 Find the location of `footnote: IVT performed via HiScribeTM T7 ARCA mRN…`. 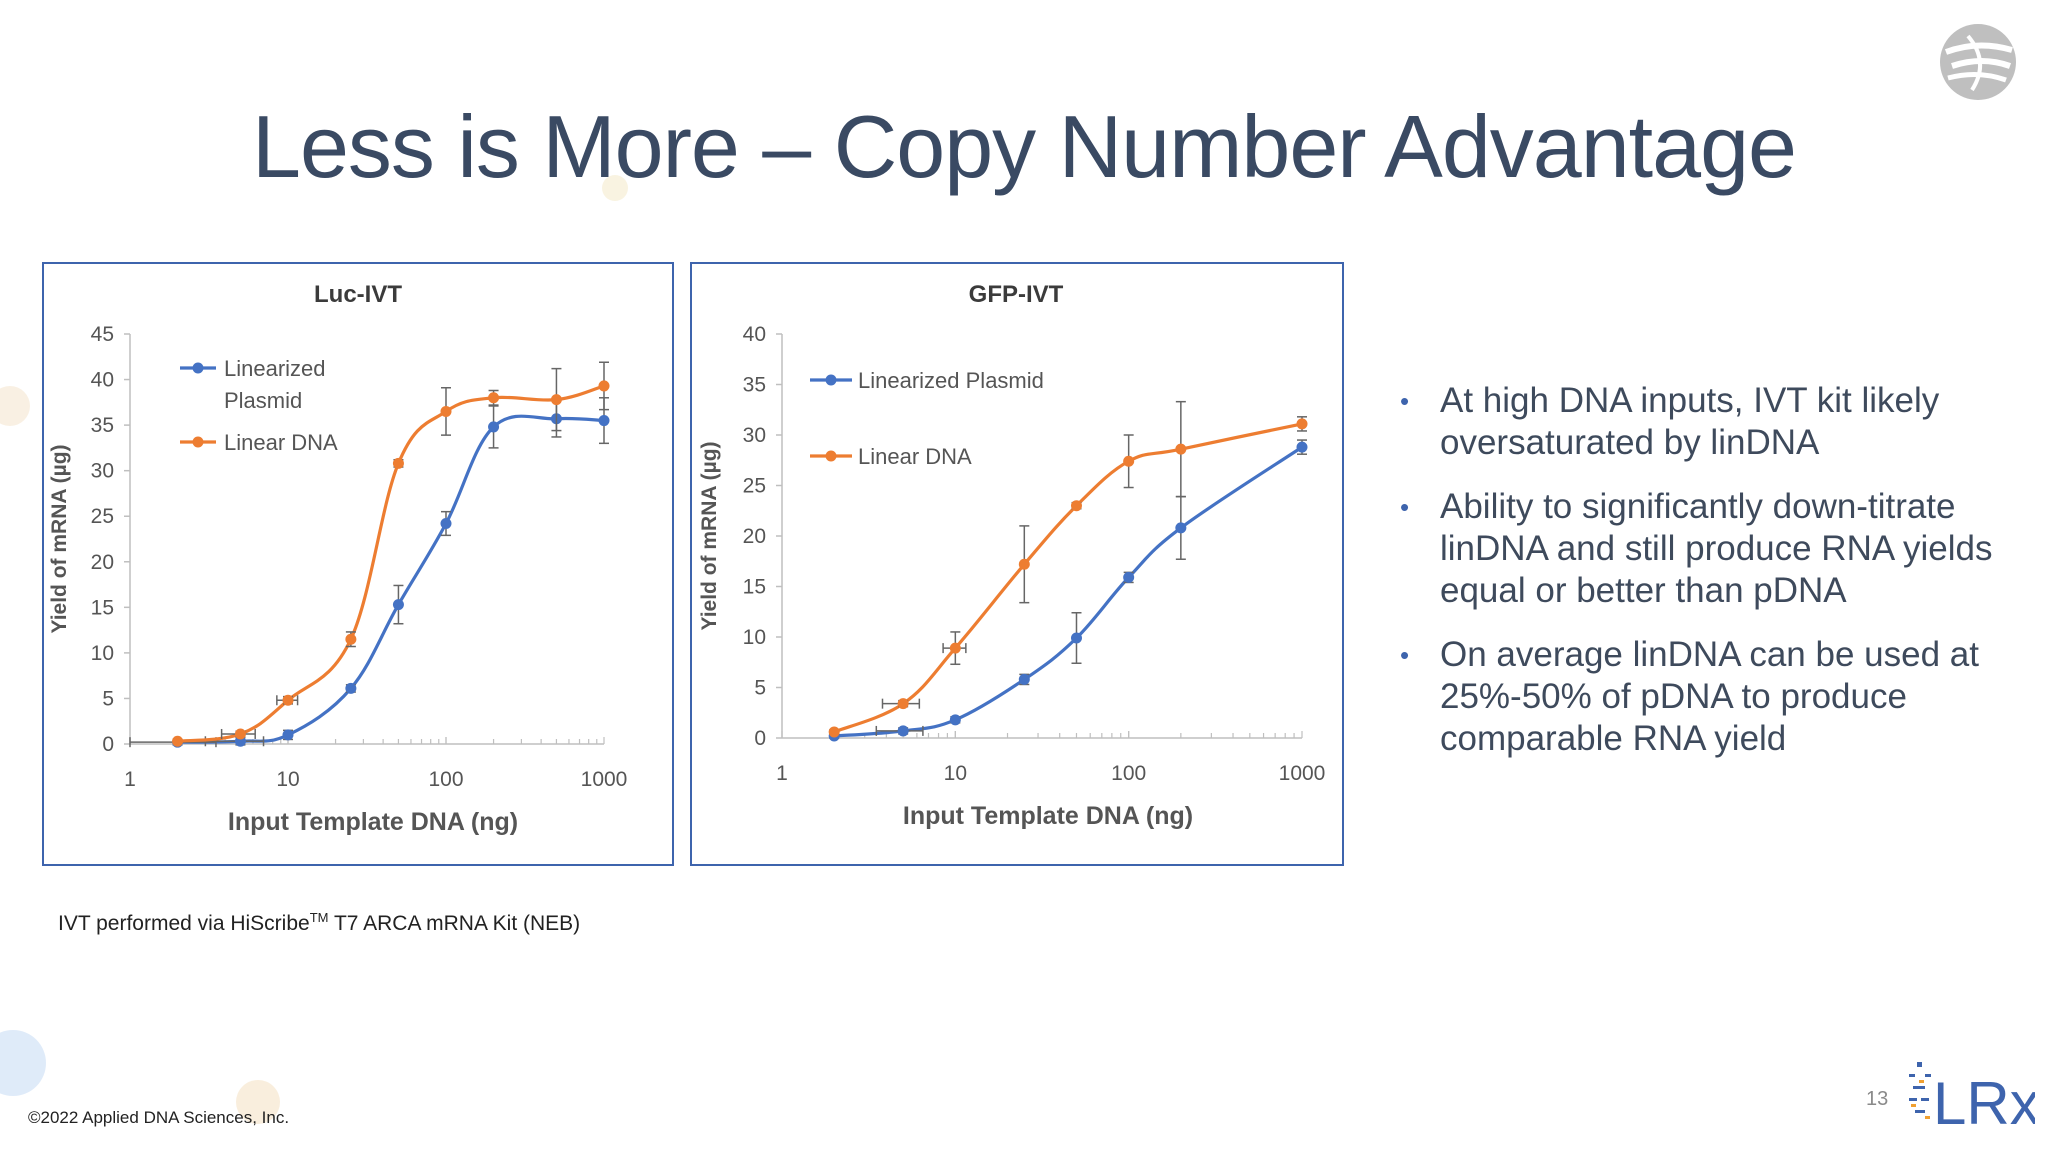

footnote: IVT performed via HiScribeTM T7 ARCA mRN… is located at coordinates (319, 923).